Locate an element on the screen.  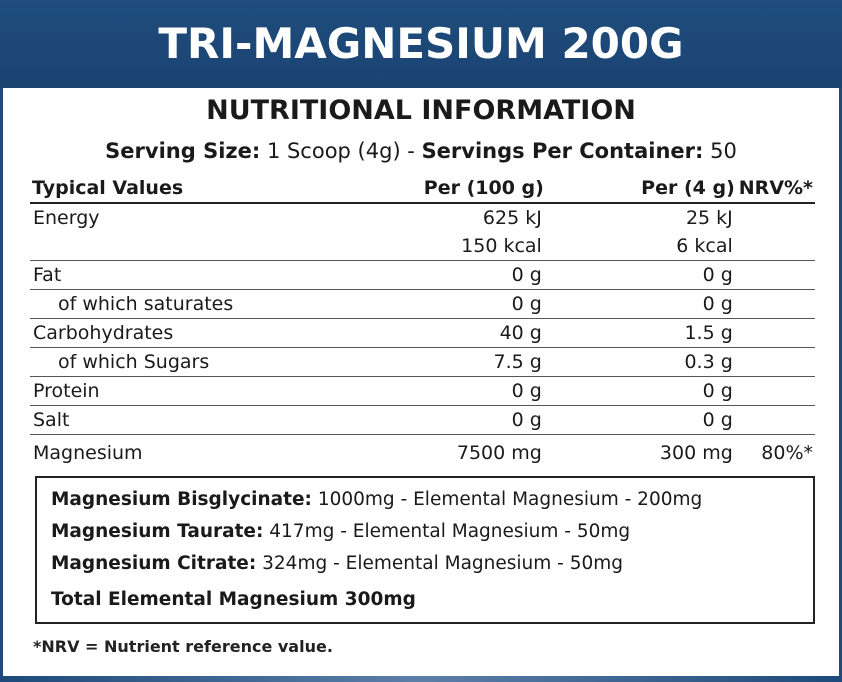
servings-per-container-label: Servings Per Container: is located at coordinates (562, 151).